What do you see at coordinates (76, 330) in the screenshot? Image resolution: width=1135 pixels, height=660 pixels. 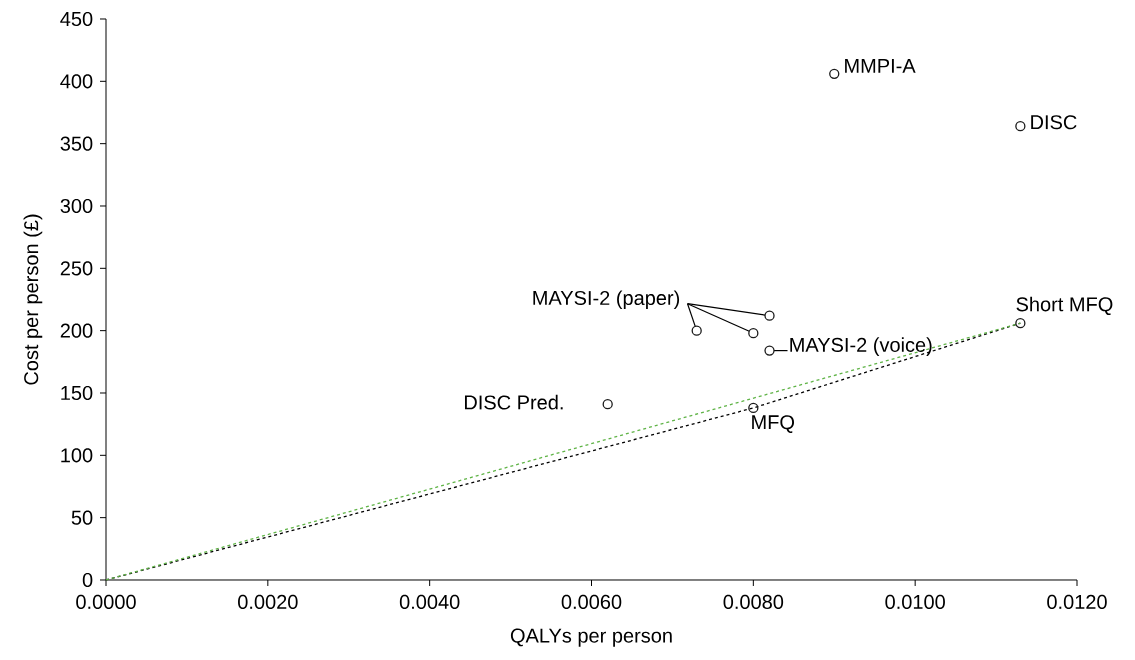 I see `y-tick-label: 200` at bounding box center [76, 330].